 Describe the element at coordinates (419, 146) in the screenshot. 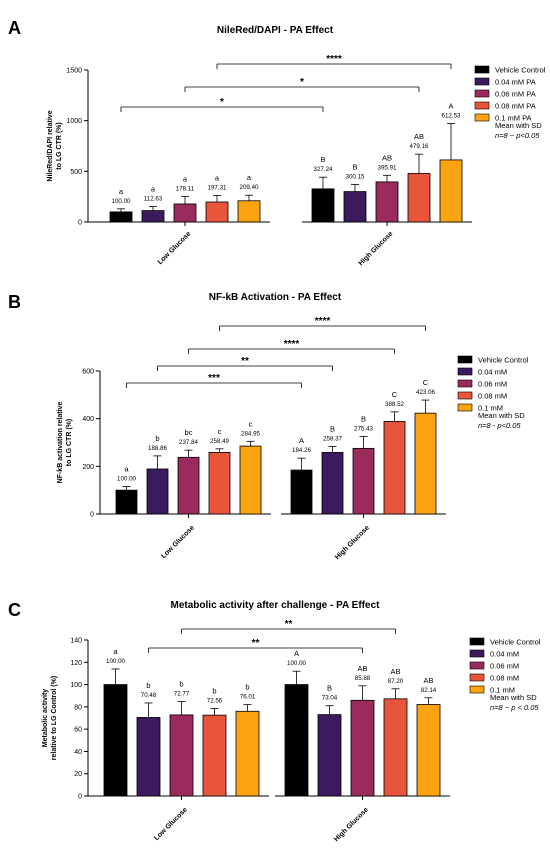

I see `value-label: 479.16` at that location.